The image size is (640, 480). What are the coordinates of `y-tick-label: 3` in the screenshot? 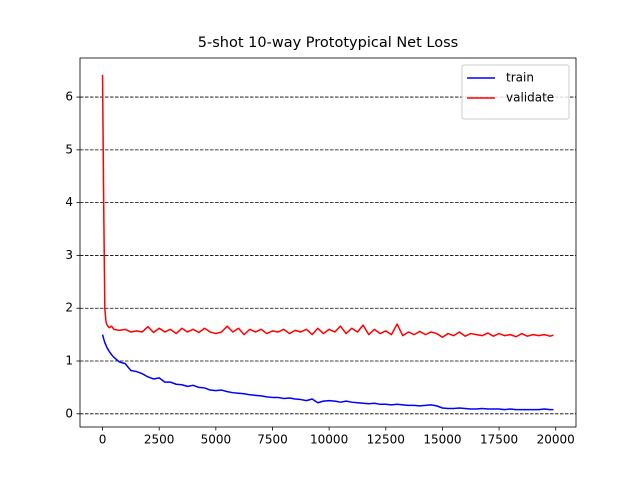 It's located at (69, 255).